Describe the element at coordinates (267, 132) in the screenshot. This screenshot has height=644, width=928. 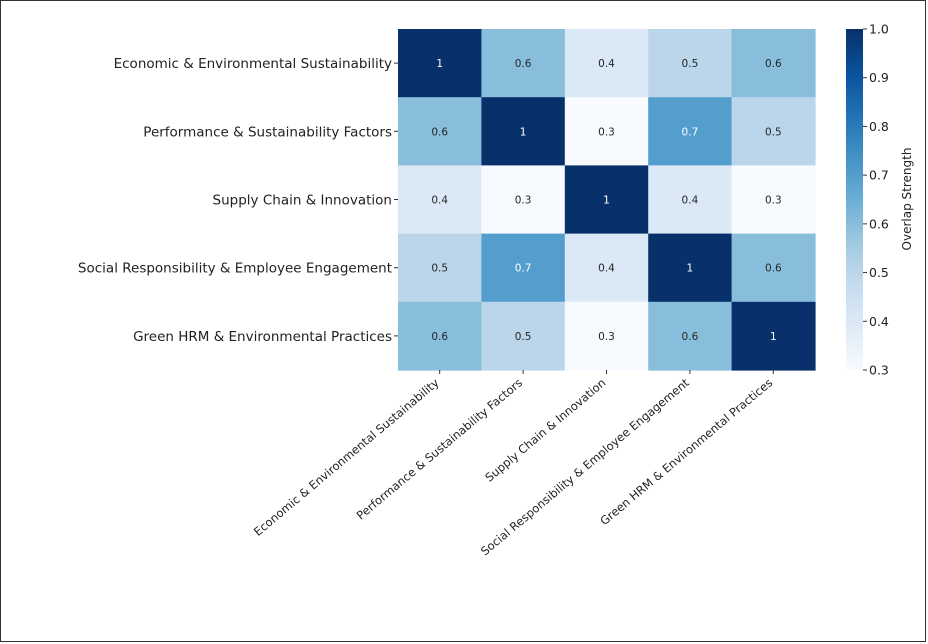
I see `row-tick-label: Performance & Sustainability Factors` at that location.